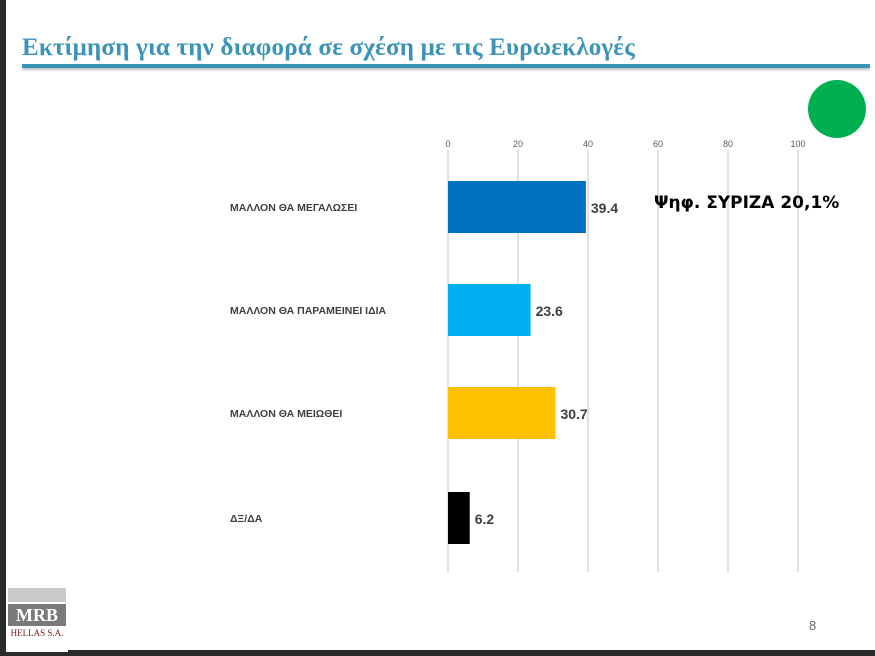  Describe the element at coordinates (447, 144) in the screenshot. I see `tick-label: 0` at that location.